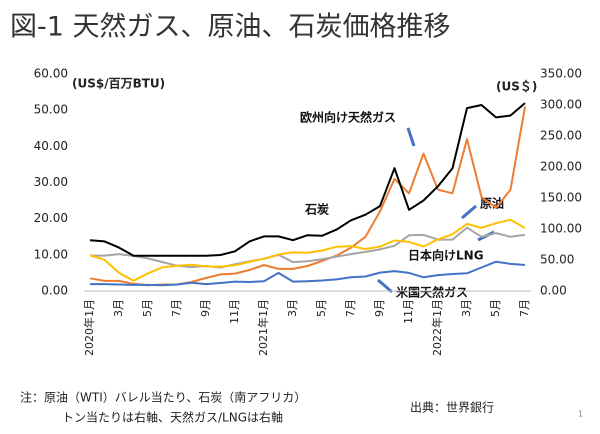  What do you see at coordinates (51, 254) in the screenshot?
I see `y-tick-label: 10.00` at bounding box center [51, 254].